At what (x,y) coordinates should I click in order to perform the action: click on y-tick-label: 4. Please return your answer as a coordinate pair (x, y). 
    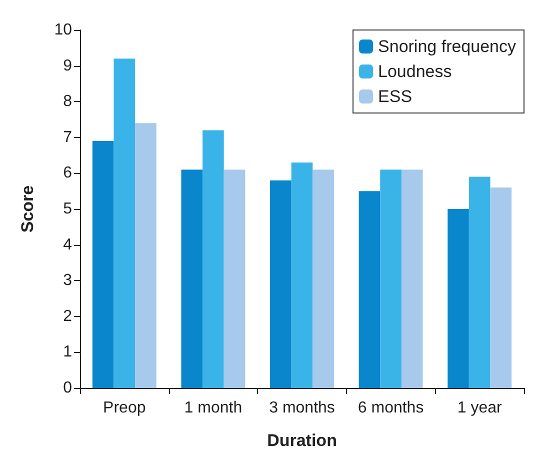
    Looking at the image, I should click on (67, 245).